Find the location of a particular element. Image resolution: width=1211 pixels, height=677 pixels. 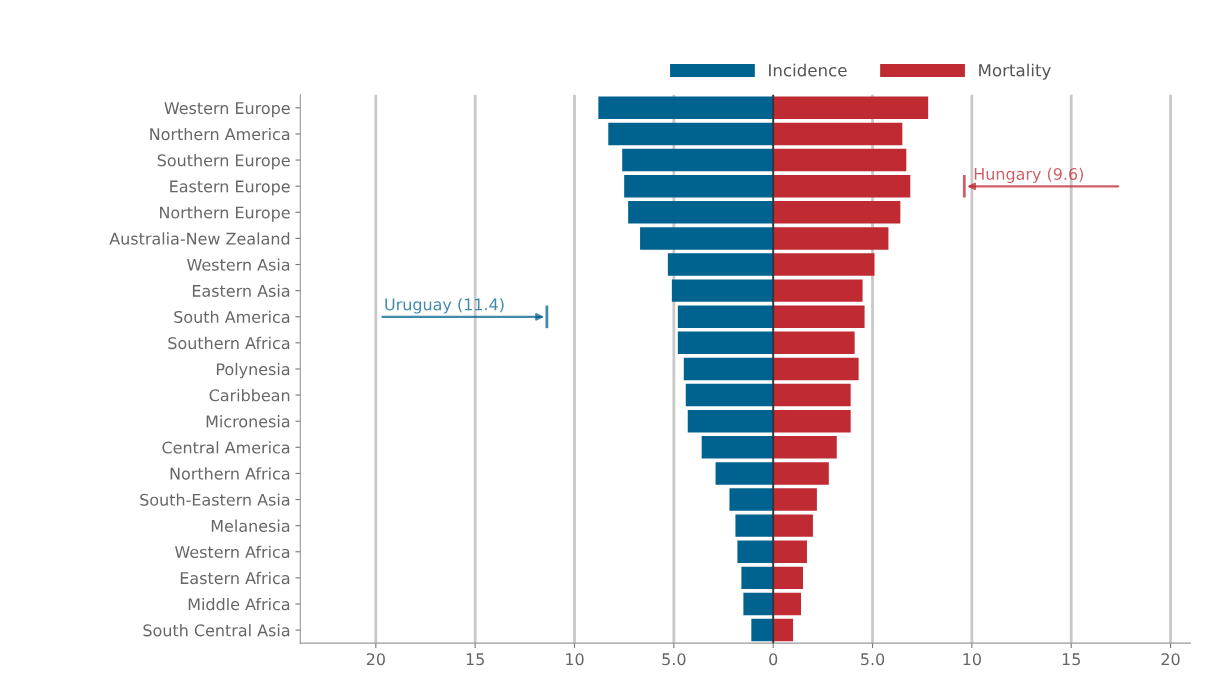

annotation: Uruguay (11.4) is located at coordinates (444, 306).